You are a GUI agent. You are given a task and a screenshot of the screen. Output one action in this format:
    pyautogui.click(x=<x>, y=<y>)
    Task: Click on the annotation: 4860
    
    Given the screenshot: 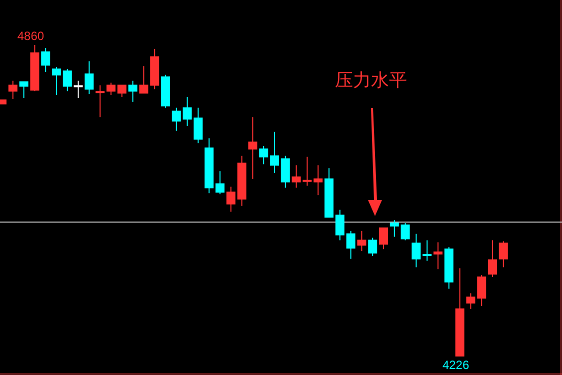 What is the action you would take?
    pyautogui.click(x=30, y=36)
    